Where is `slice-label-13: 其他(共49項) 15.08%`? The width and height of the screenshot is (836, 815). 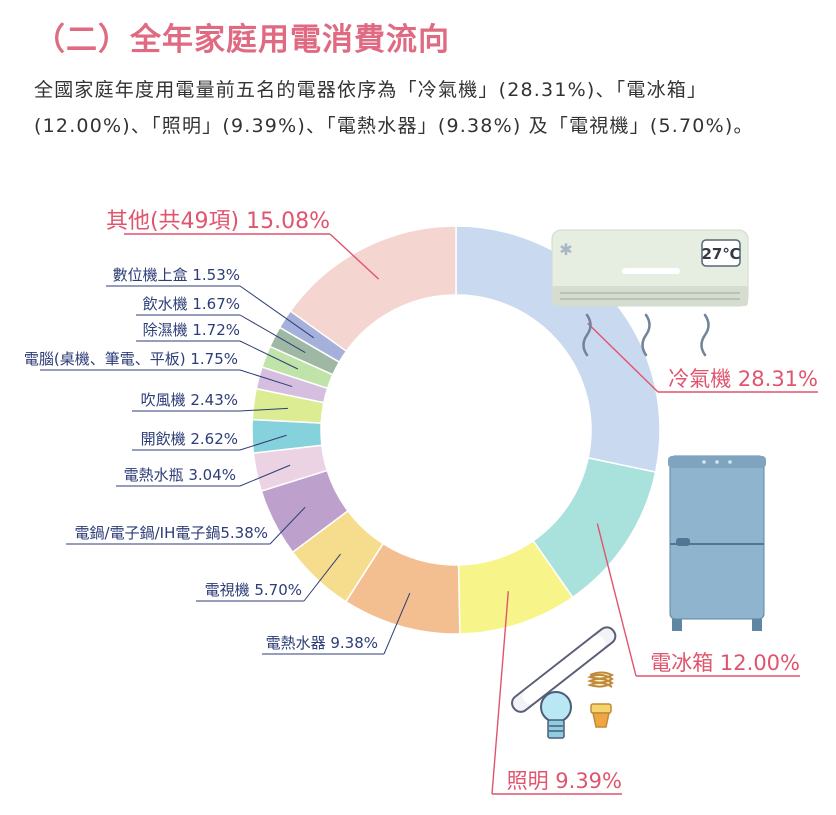
slice-label-13: 其他(共49項) 15.08% is located at coordinates (218, 221).